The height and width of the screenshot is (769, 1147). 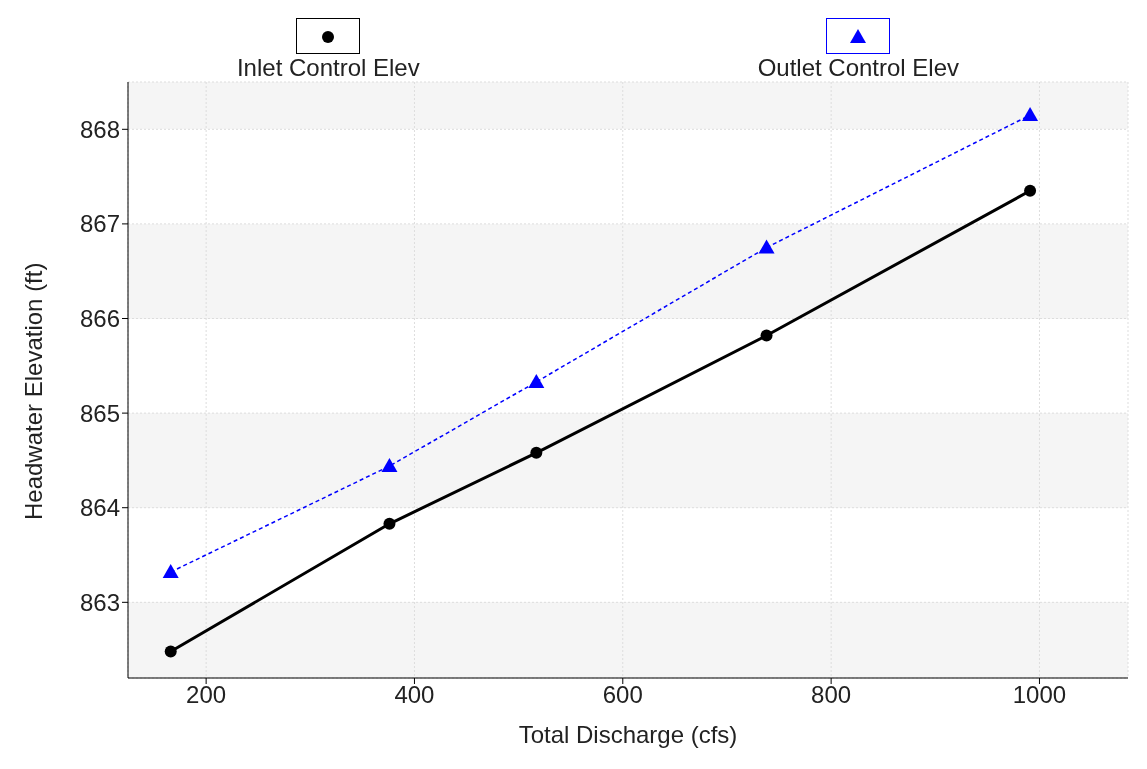 I want to click on x-axis-title: Total Discharge (cfs), so click(x=628, y=734).